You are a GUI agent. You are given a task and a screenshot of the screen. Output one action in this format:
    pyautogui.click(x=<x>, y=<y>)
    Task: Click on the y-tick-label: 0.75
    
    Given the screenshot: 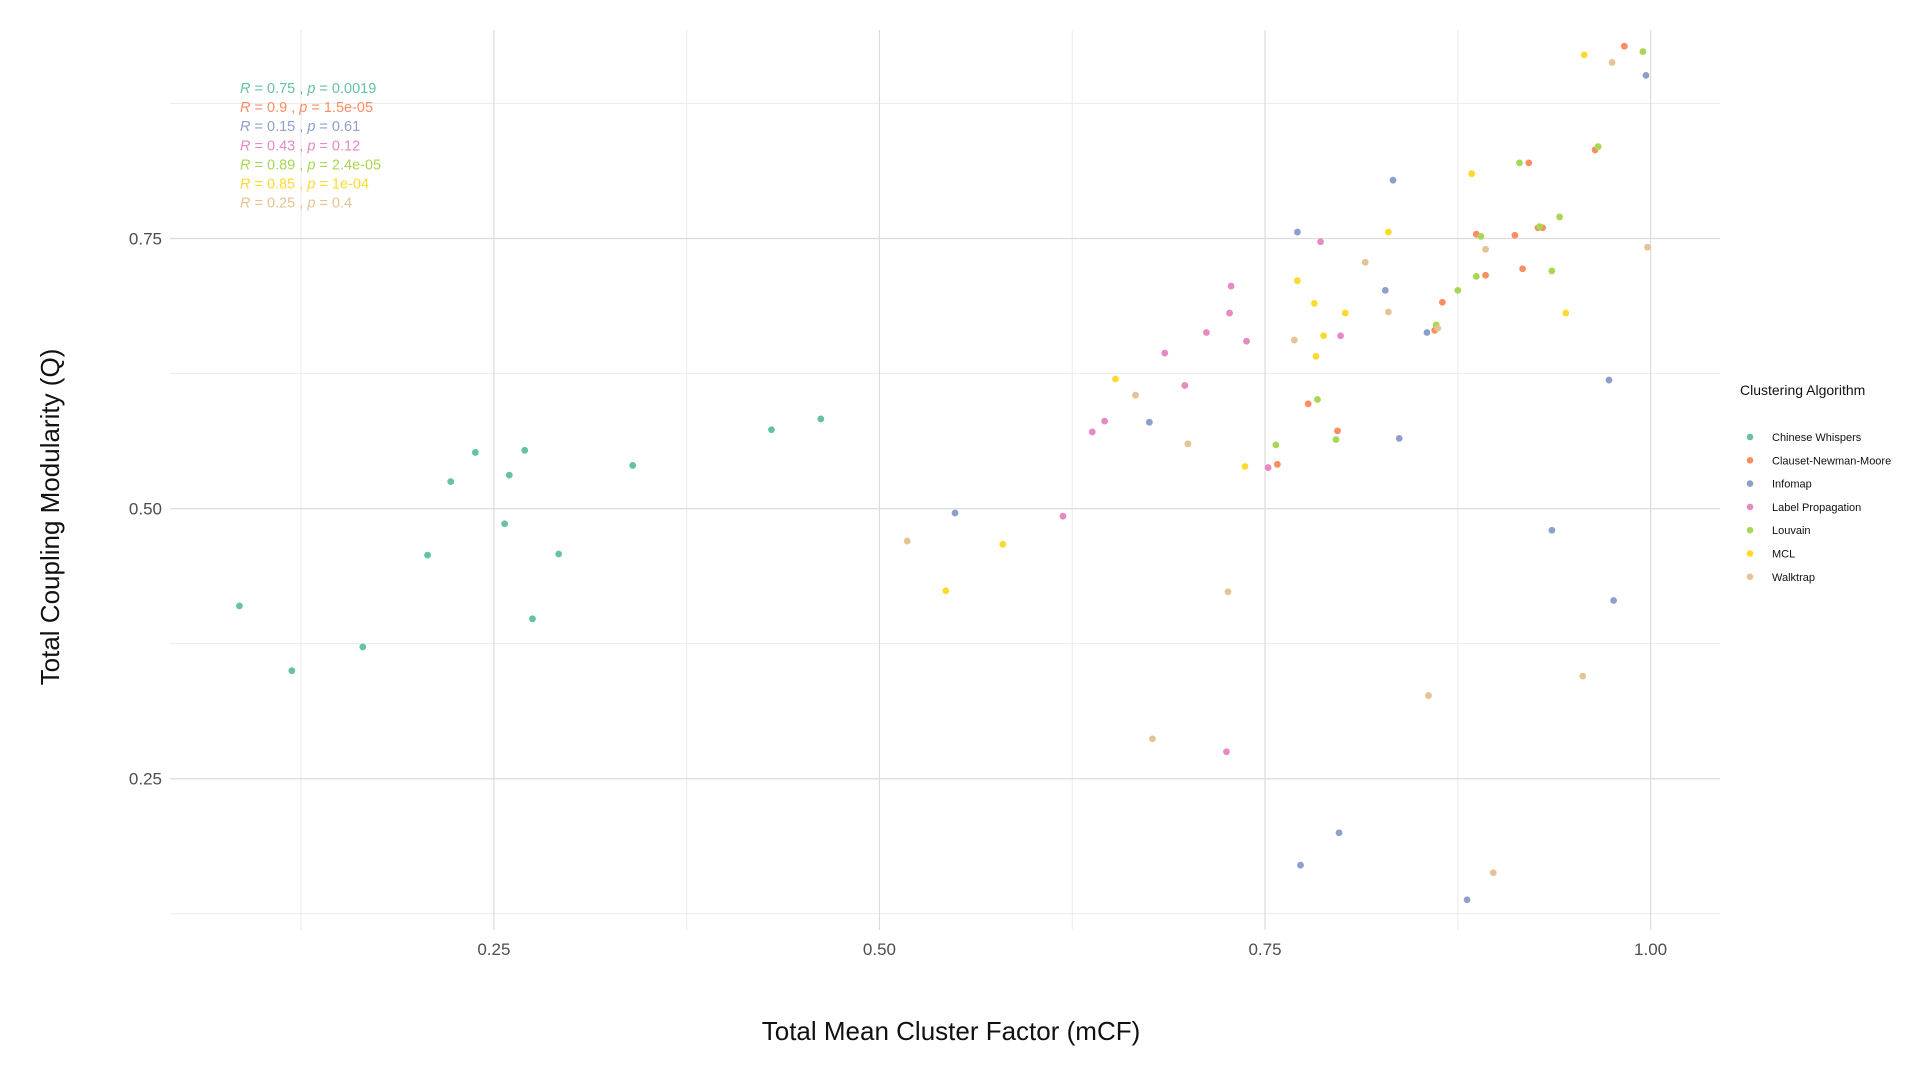 What is the action you would take?
    pyautogui.click(x=145, y=239)
    